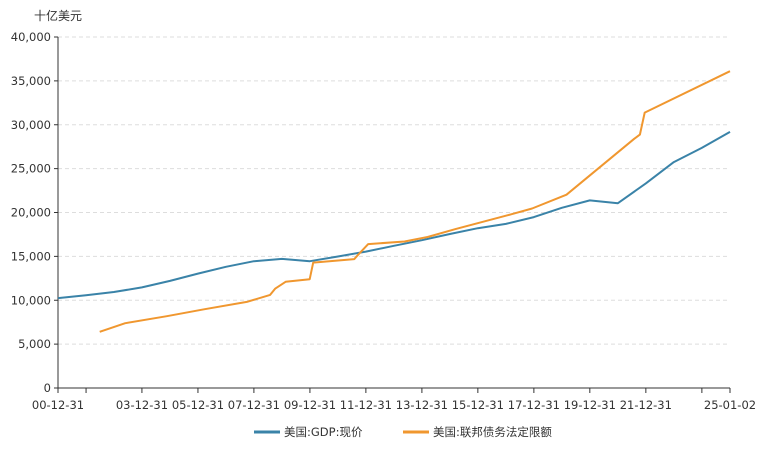  I want to click on x-tick-label: 13-12-31, so click(422, 405).